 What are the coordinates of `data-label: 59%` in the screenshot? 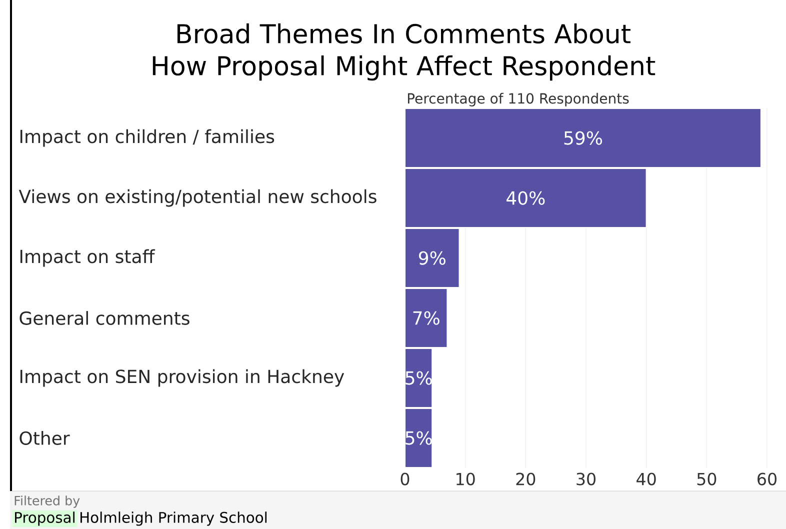 It's located at (583, 138).